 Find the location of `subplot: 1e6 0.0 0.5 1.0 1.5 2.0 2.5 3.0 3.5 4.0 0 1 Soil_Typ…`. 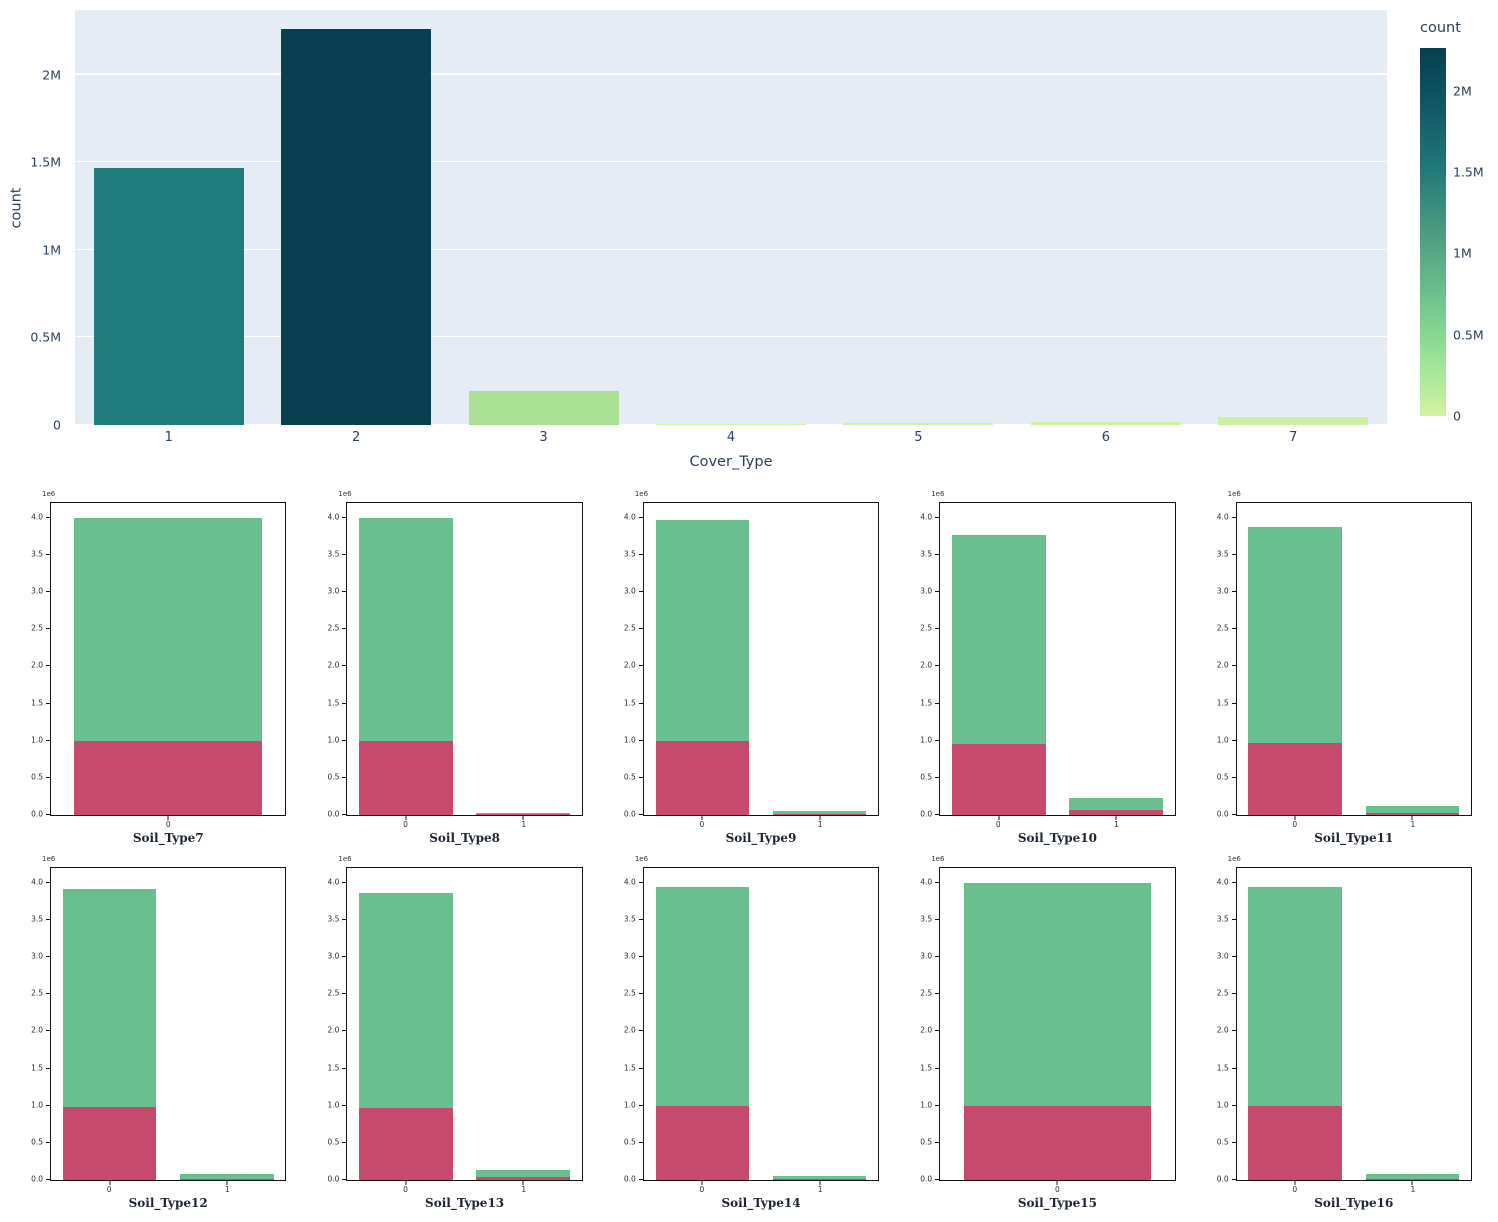

subplot: 1e6 0.0 0.5 1.0 1.5 2.0 2.5 3.0 3.5 4.0 0 1 Soil_Typ… is located at coordinates (1342, 1032).